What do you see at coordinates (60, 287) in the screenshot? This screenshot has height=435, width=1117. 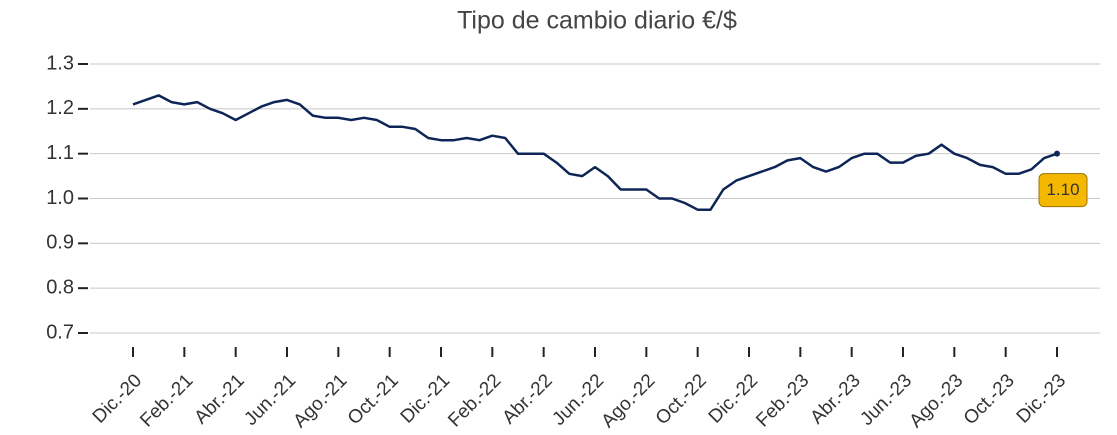 I see `y-tick-label: 0.8` at bounding box center [60, 287].